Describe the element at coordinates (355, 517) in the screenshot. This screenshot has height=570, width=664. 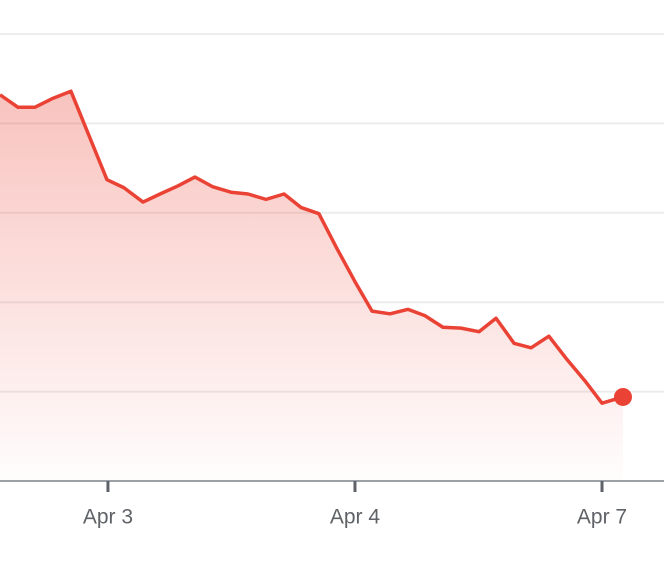
I see `x-tick-label: Apr 4` at that location.